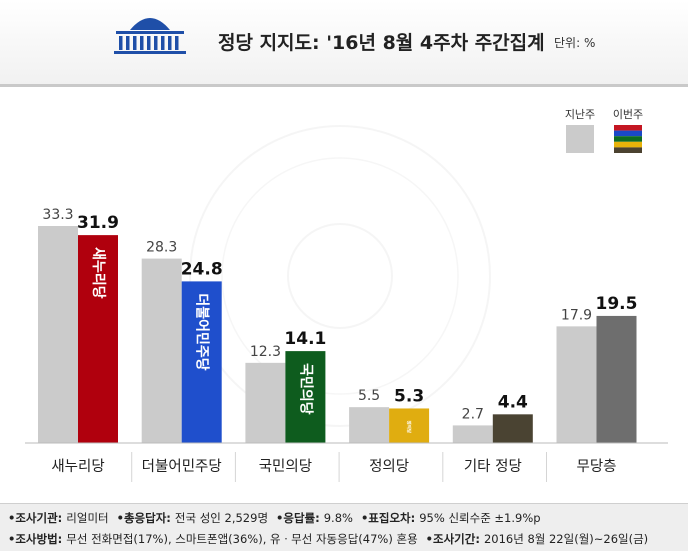  I want to click on legend: 지난주 이번주, so click(604, 130).